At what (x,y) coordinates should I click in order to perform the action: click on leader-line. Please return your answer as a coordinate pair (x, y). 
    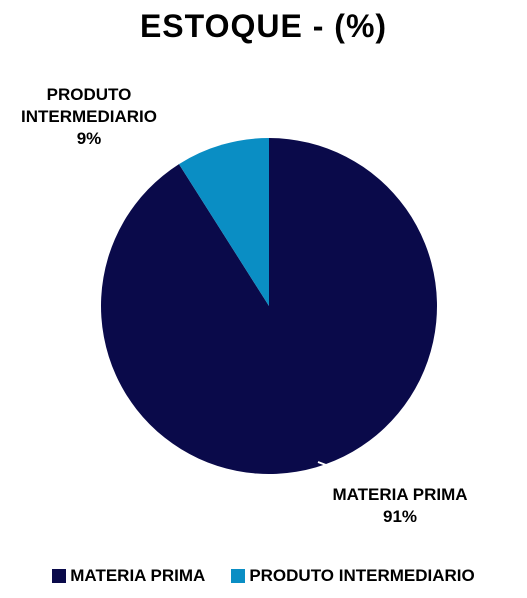
    Looking at the image, I should click on (326, 465).